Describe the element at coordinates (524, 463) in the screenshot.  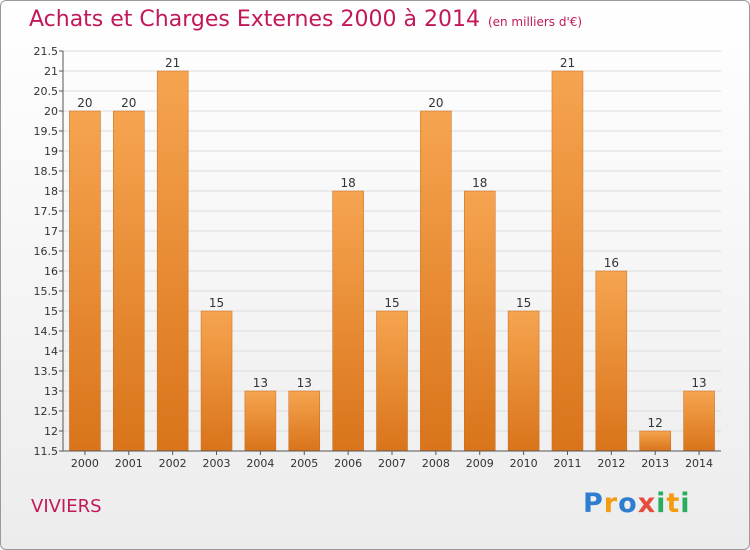
I see `x-tick-label: 2010` at that location.